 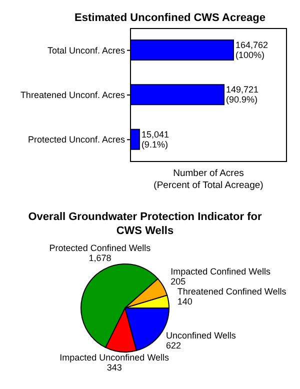 I want to click on data-label: 149,721 (90.9%), so click(x=242, y=94).